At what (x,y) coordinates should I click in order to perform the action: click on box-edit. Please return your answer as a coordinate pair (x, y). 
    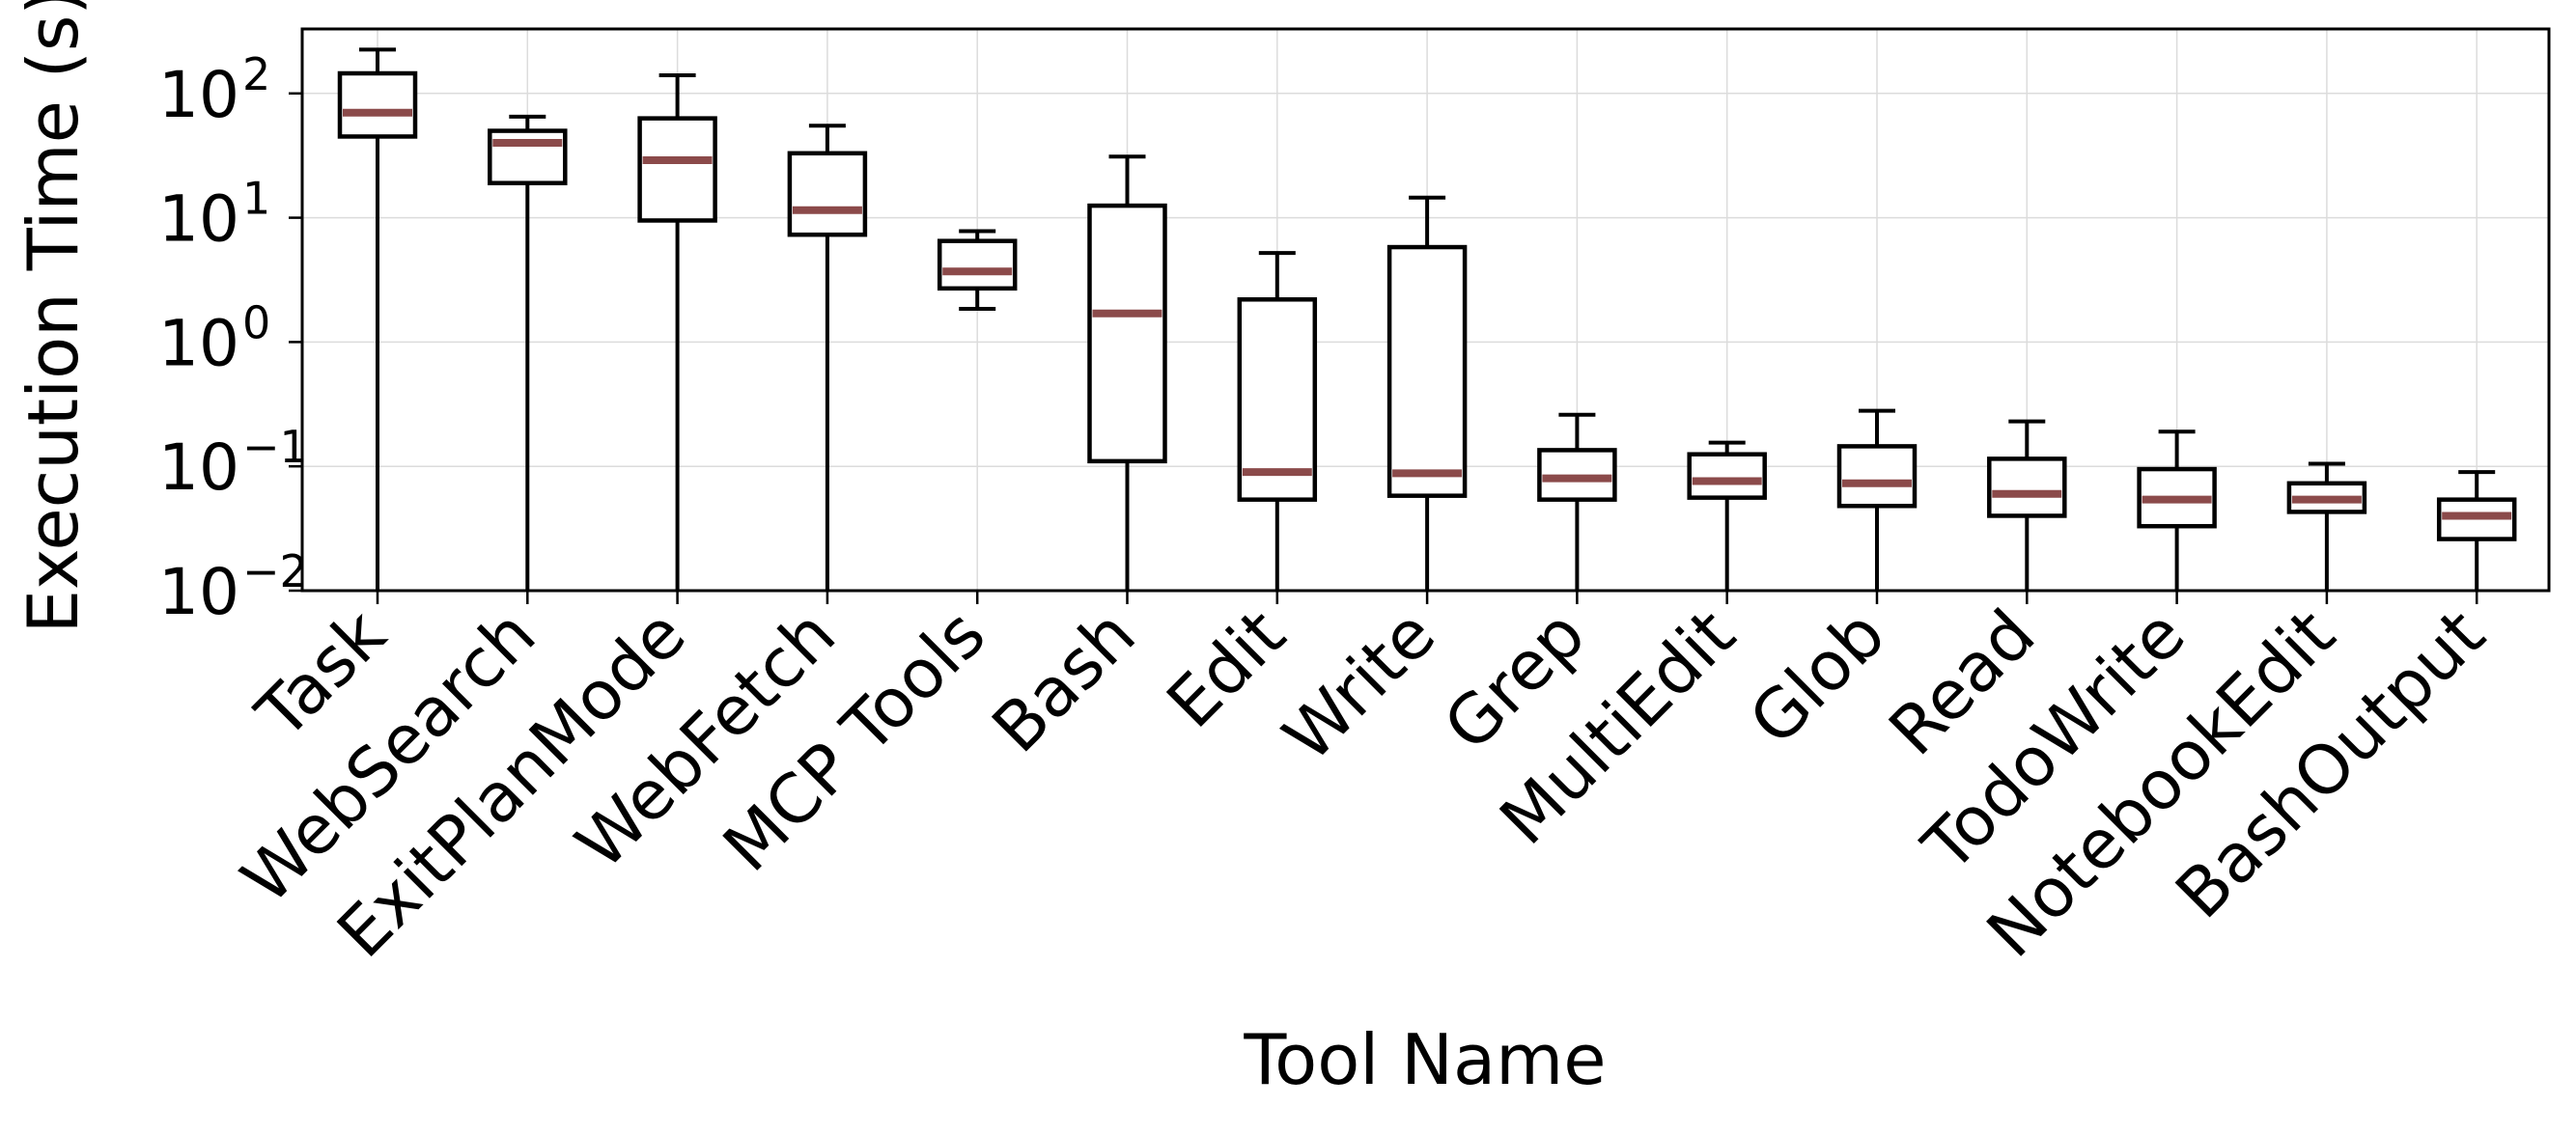
    Looking at the image, I should click on (1278, 421).